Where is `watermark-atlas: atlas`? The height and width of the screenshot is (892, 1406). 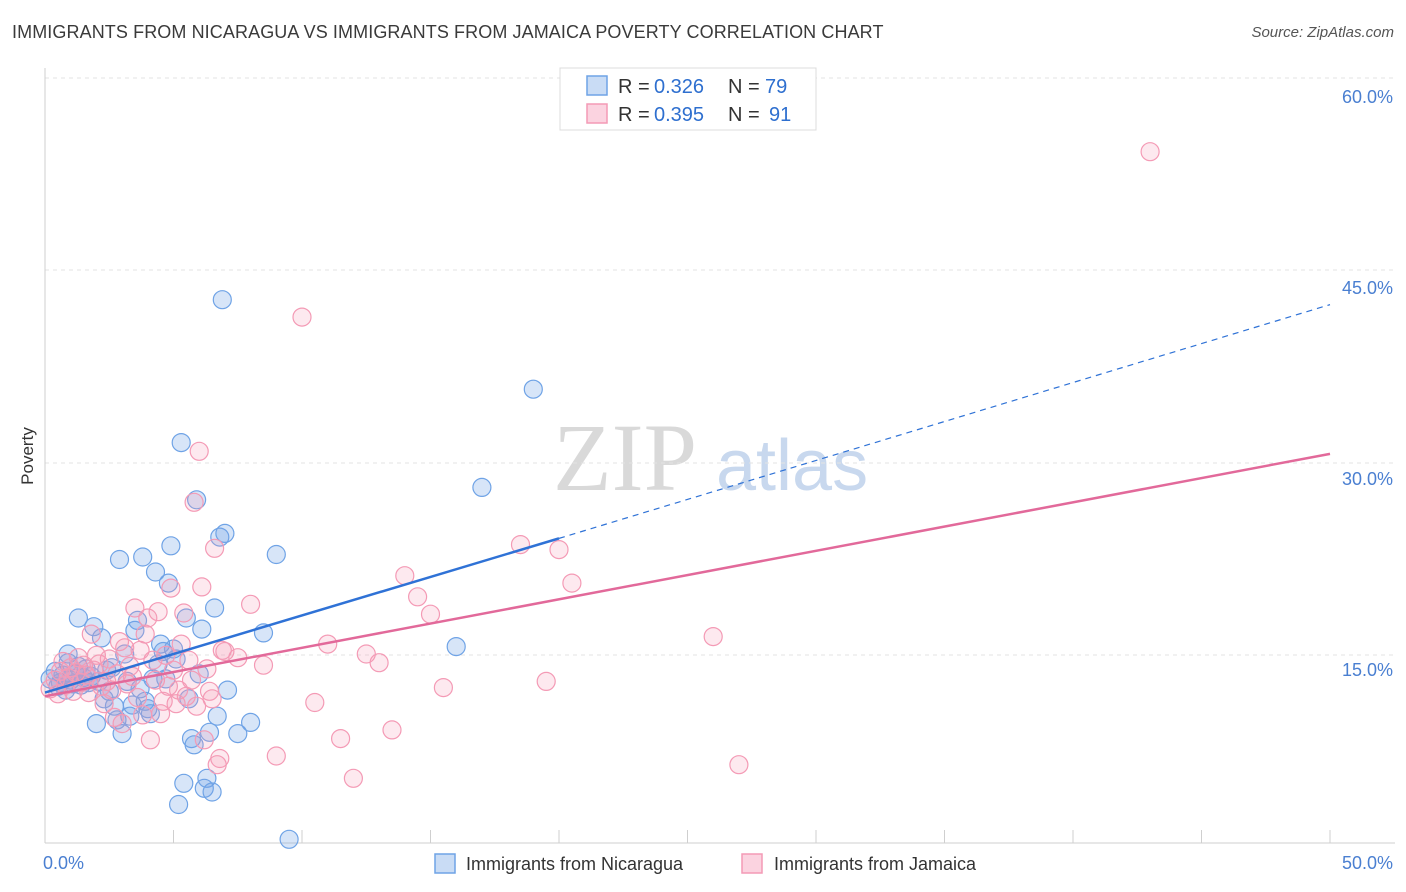
watermark-atlas: atlas is located at coordinates (792, 466).